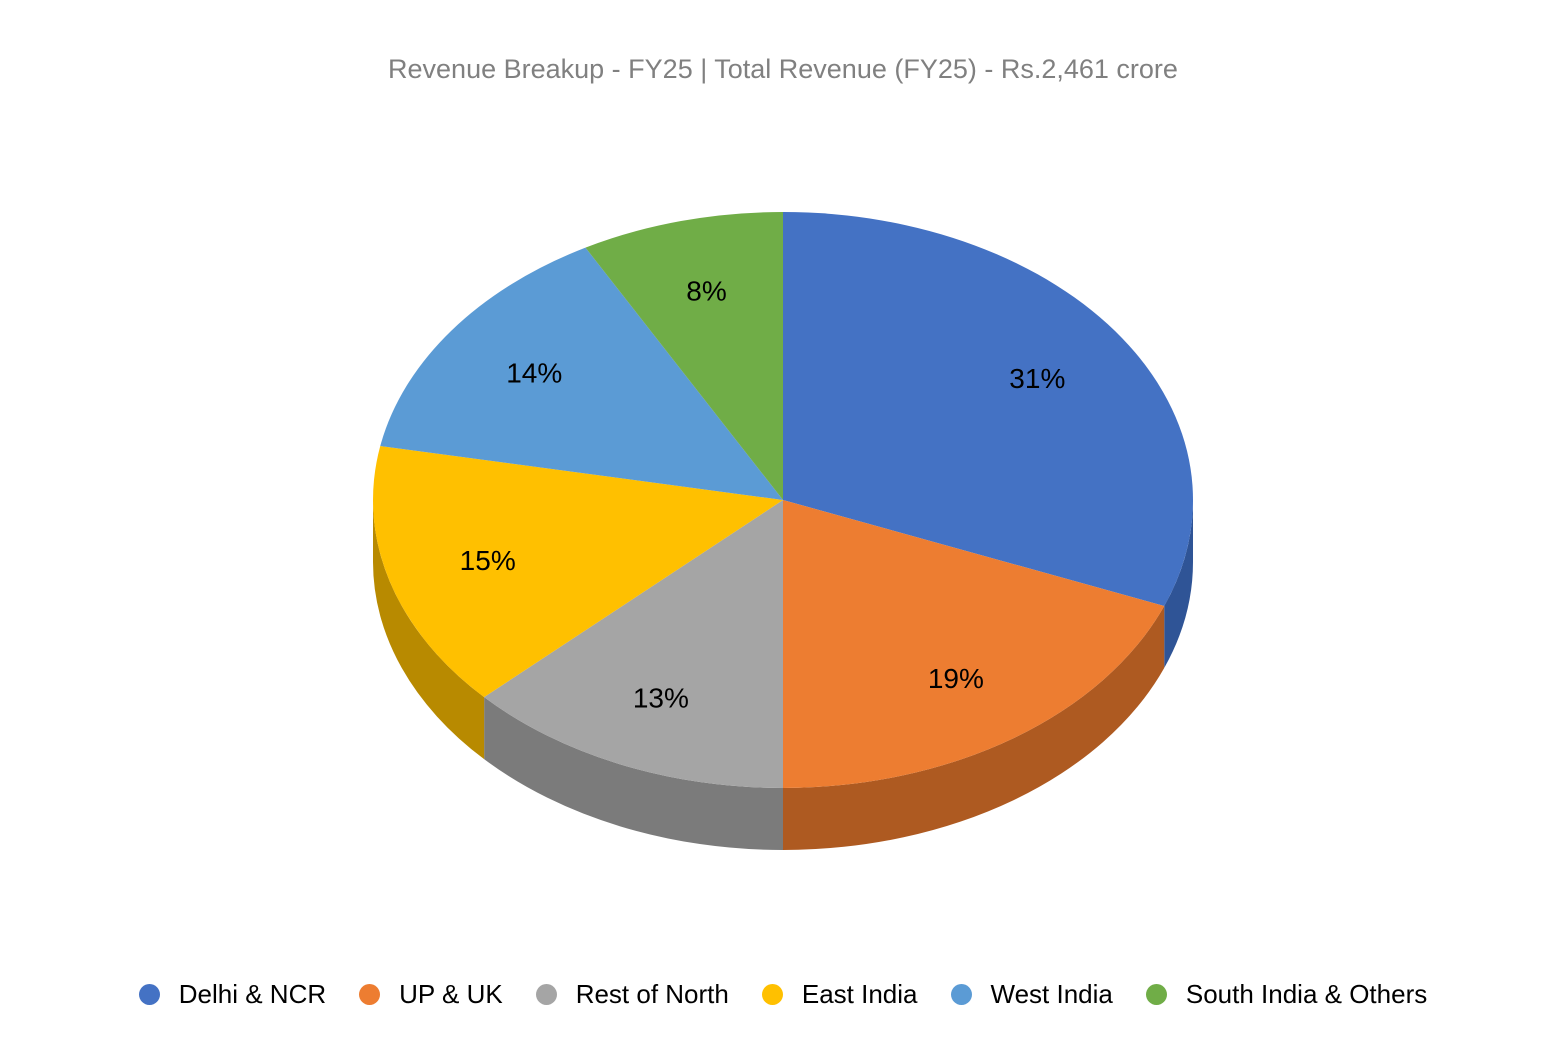  I want to click on pie-slice-west-india, so click(581, 373).